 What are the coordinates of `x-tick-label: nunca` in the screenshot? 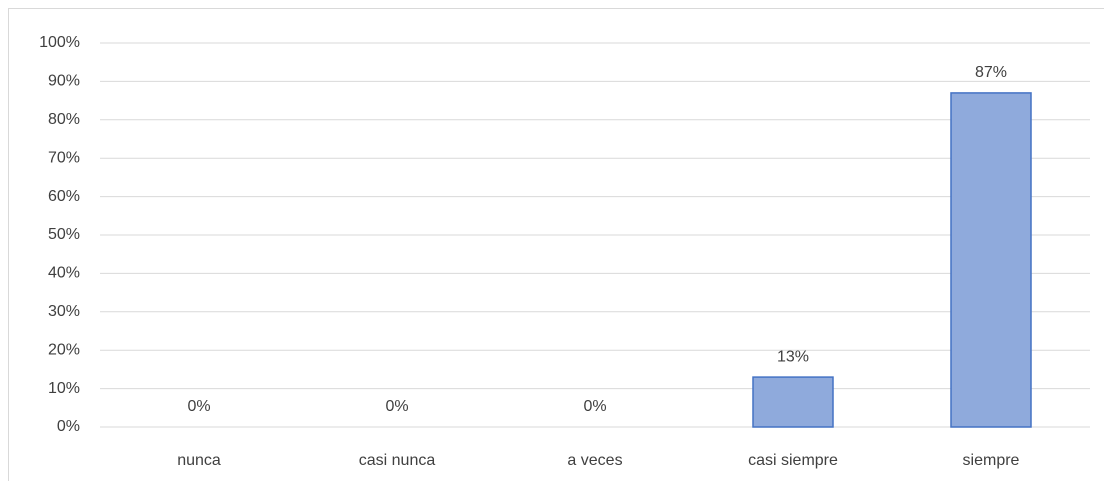 It's located at (199, 460).